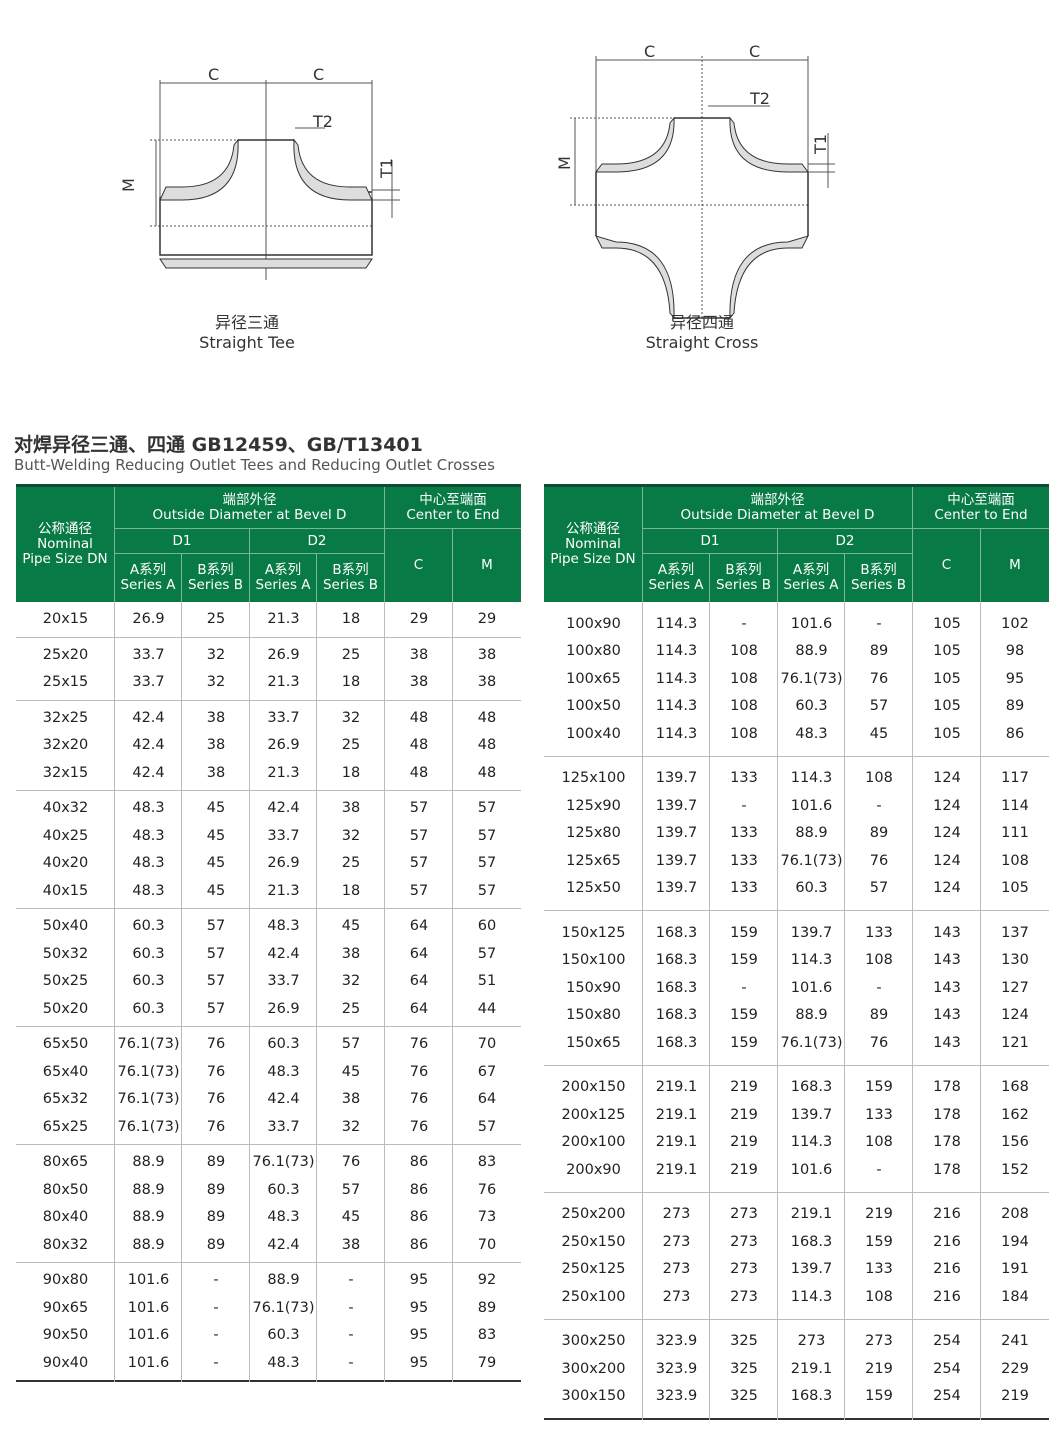 This screenshot has height=1445, width=1062. What do you see at coordinates (676, 860) in the screenshot?
I see `cell-d1-series-a: 139.7` at bounding box center [676, 860].